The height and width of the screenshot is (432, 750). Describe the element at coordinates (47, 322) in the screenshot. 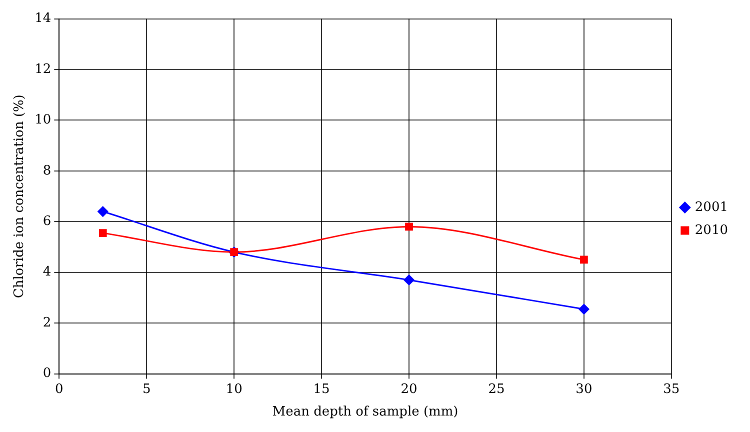

I see `y-tick-label: 2` at that location.